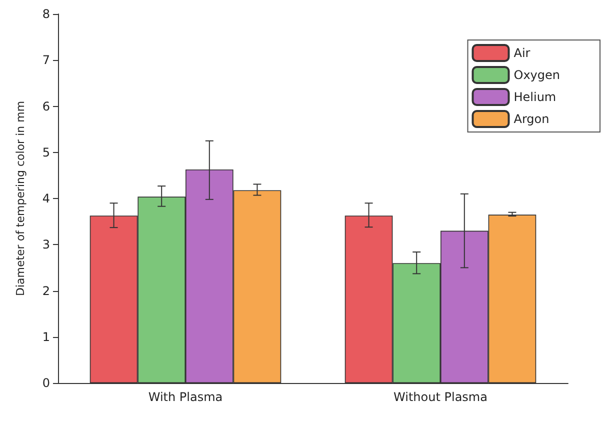  Describe the element at coordinates (46, 14) in the screenshot. I see `y-tick-label: 8` at that location.